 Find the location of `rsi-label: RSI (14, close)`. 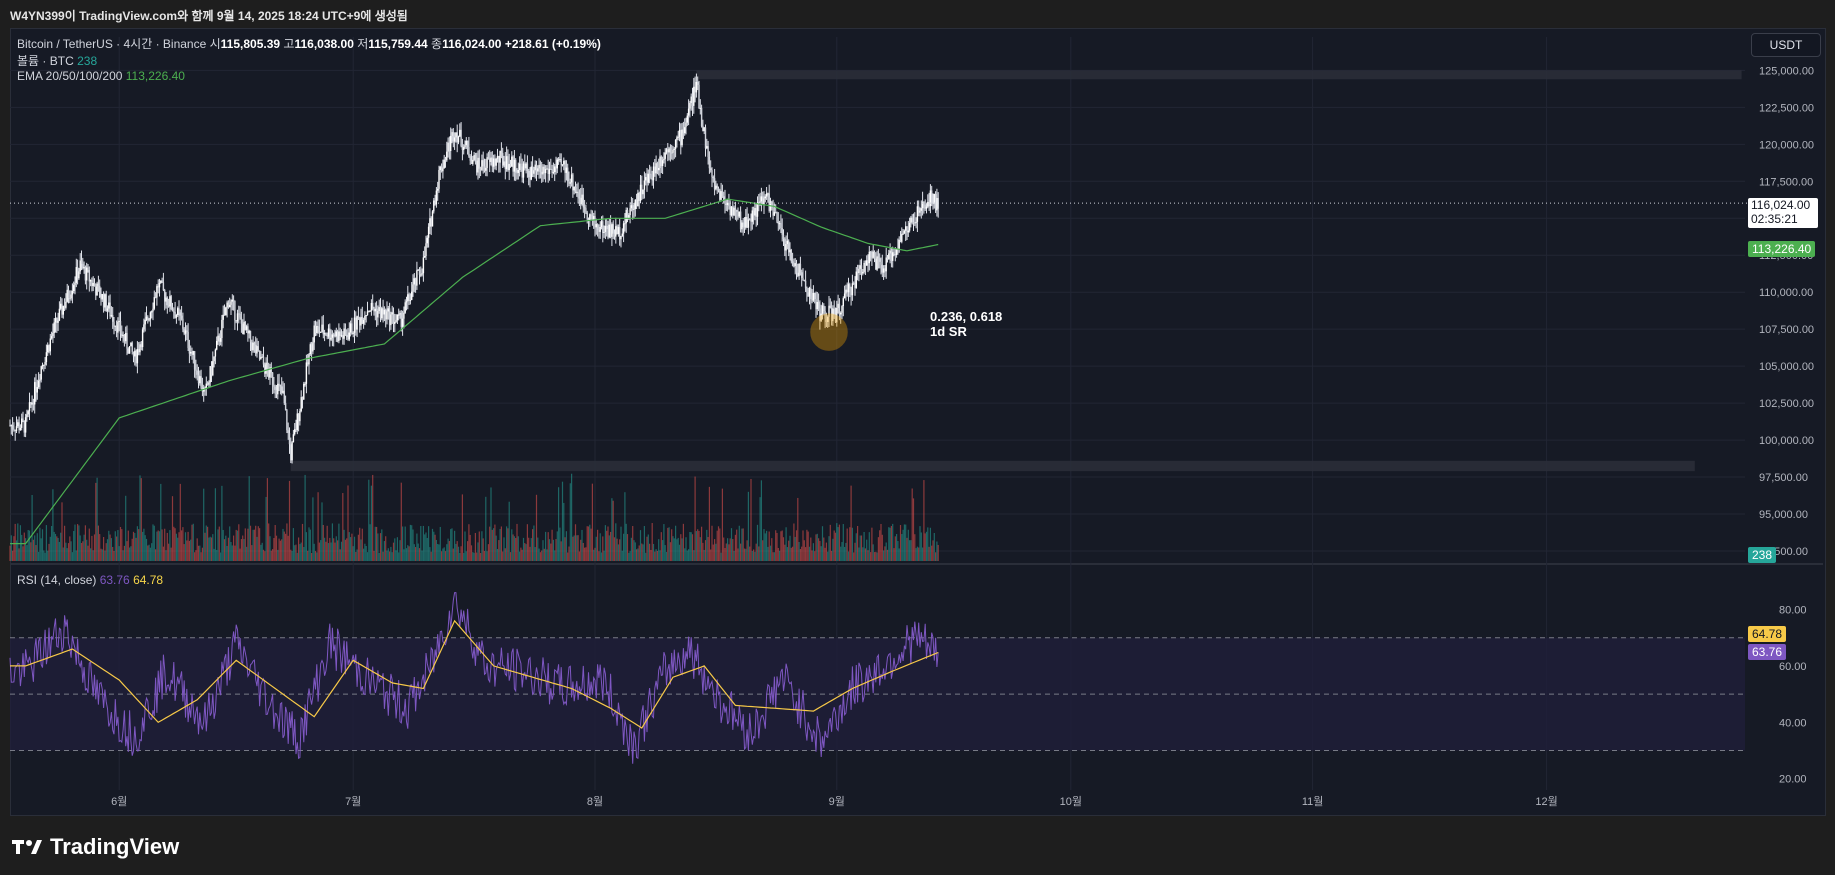

rsi-label: RSI (14, close) is located at coordinates (57, 580).